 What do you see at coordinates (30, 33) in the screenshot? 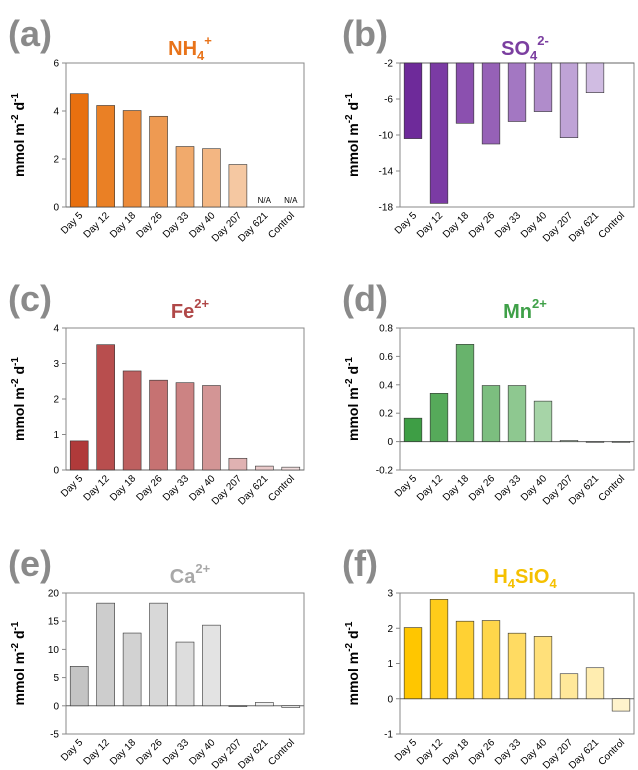
I see `panel-letter: (a)` at bounding box center [30, 33].